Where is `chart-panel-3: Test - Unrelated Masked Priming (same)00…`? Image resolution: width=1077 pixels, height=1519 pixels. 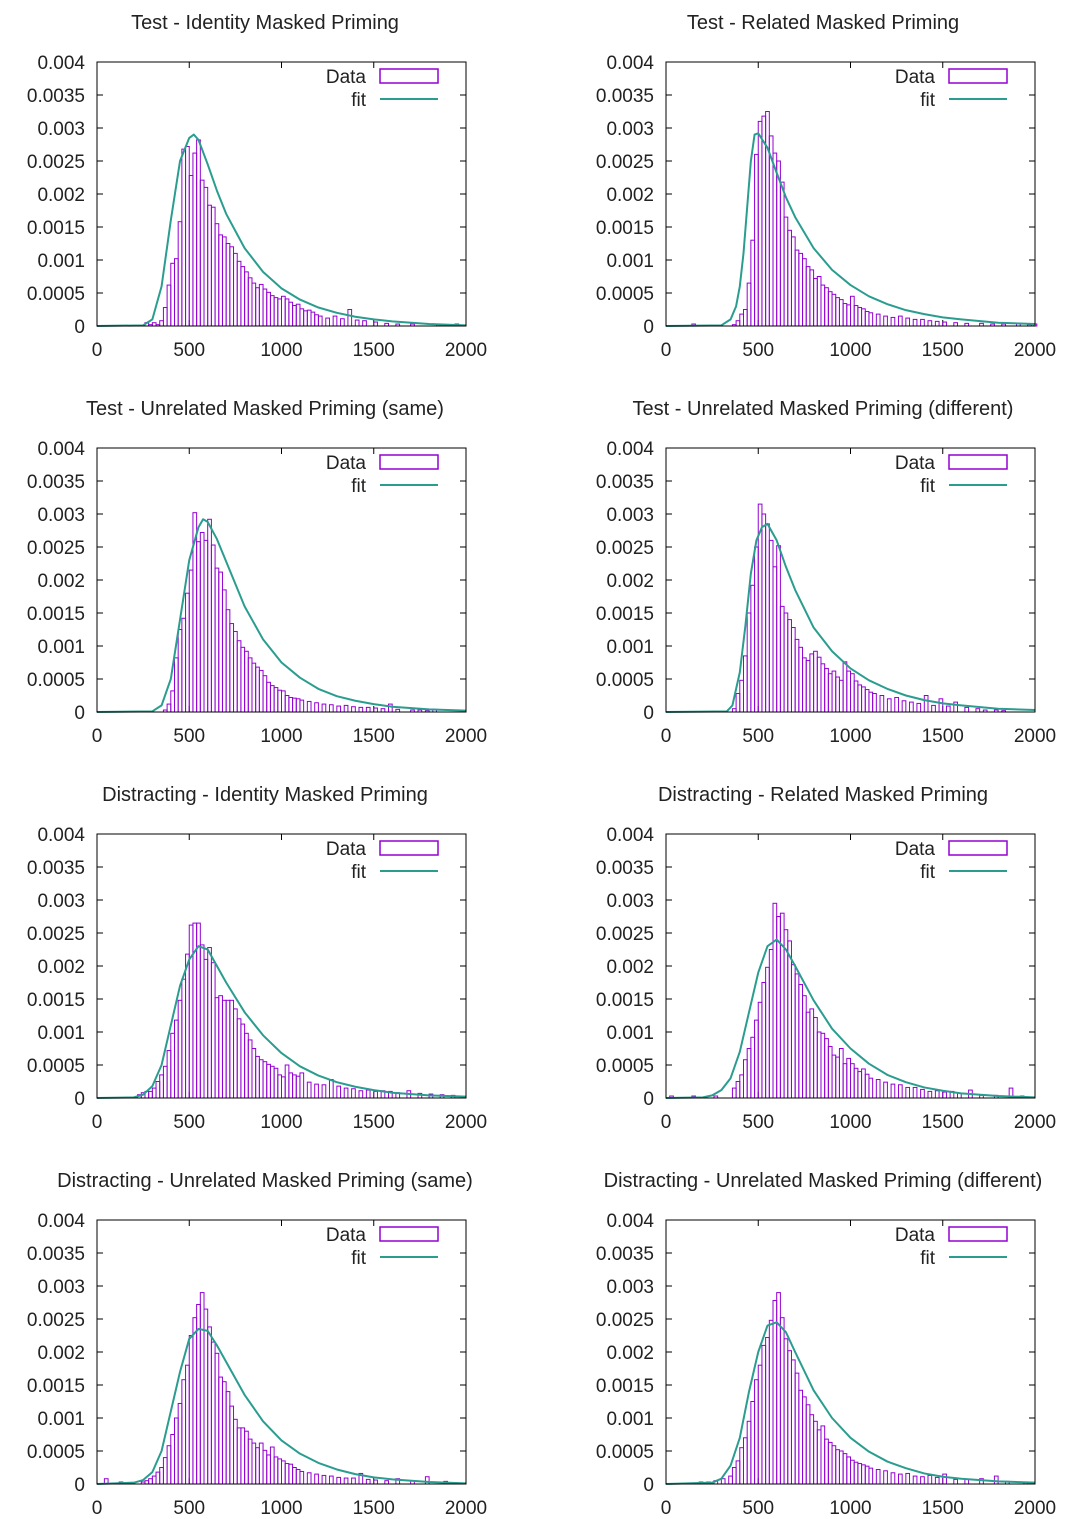
chart-panel-3: Test - Unrelated Masked Priming (same)00… is located at coordinates (257, 572).